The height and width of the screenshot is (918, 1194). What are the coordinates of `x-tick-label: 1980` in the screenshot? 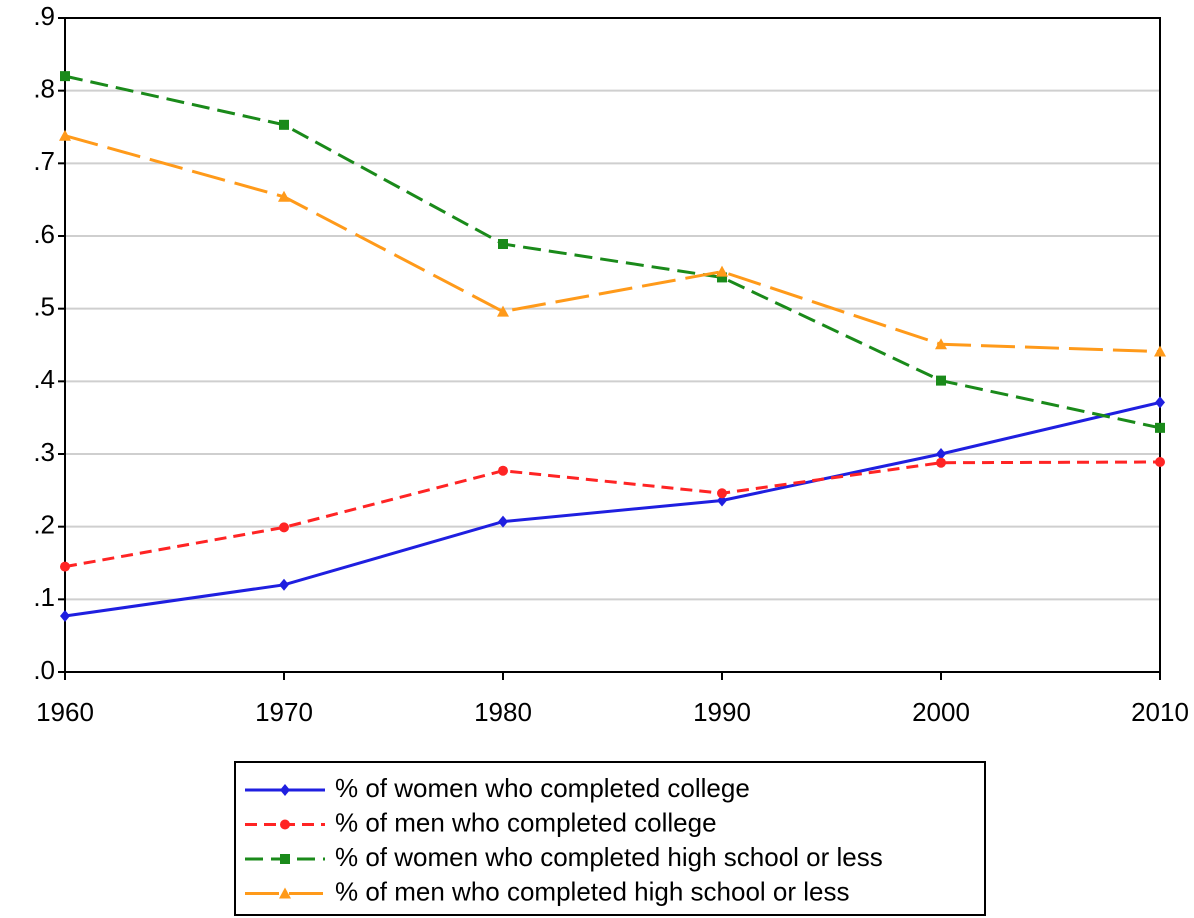 It's located at (503, 712).